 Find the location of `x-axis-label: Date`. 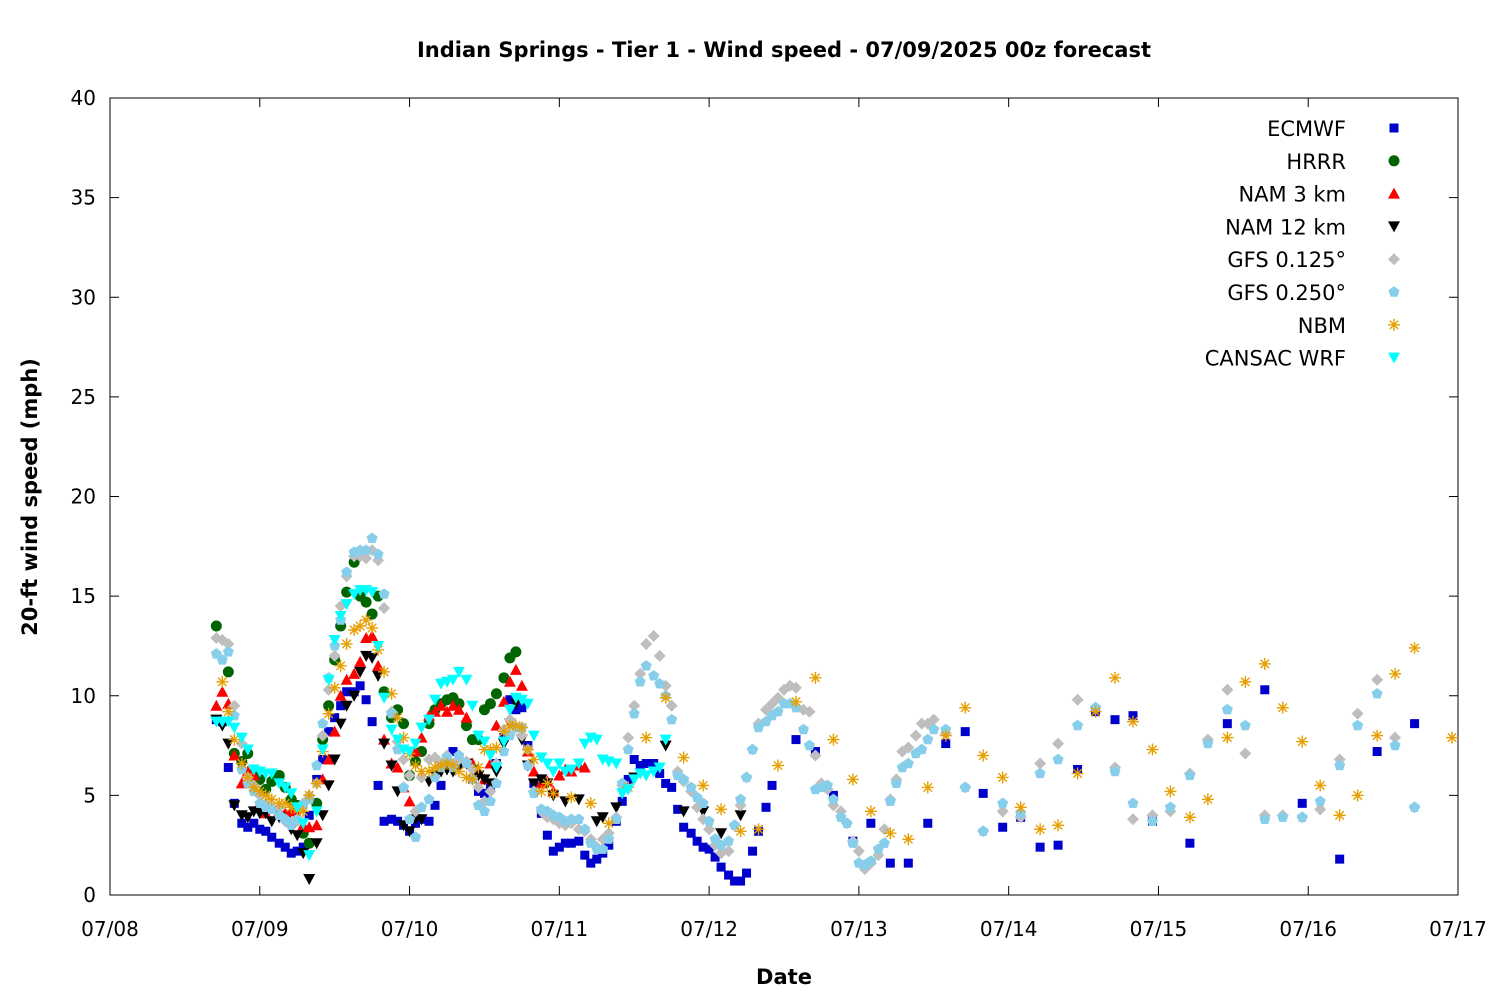

x-axis-label: Date is located at coordinates (784, 977).